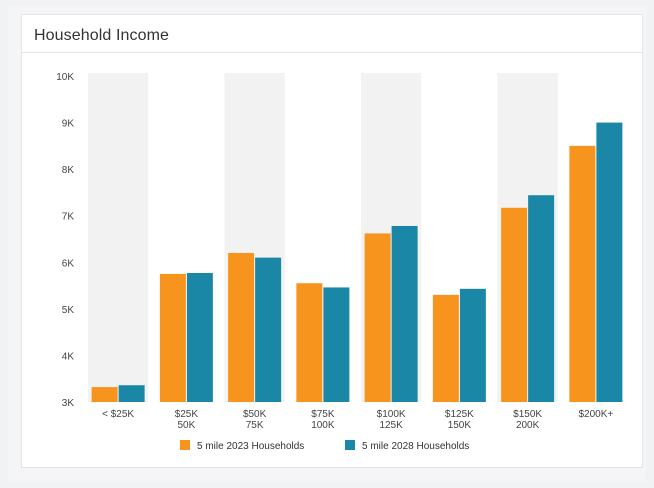 Image resolution: width=654 pixels, height=488 pixels. What do you see at coordinates (255, 420) in the screenshot?
I see `x-category-label: $50K 75K` at bounding box center [255, 420].